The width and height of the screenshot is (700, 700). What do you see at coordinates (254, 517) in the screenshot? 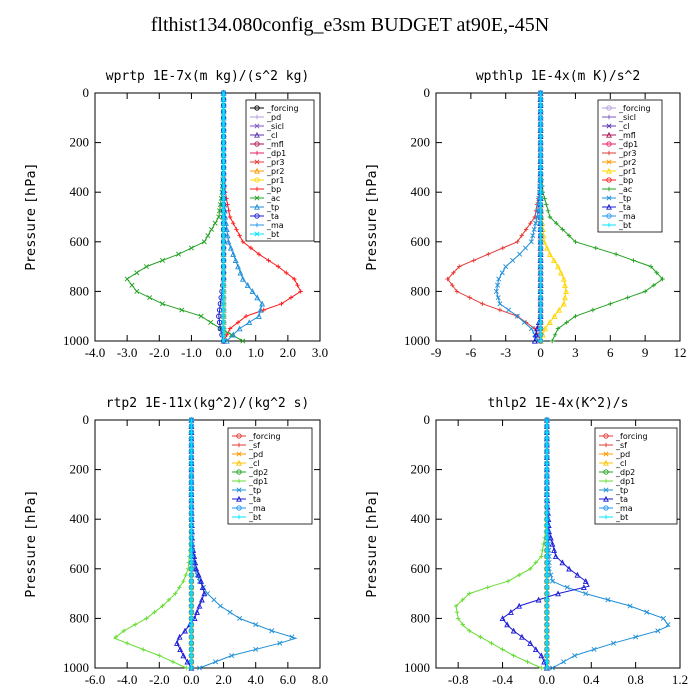
I see `legend-entry: _bt` at bounding box center [254, 517].